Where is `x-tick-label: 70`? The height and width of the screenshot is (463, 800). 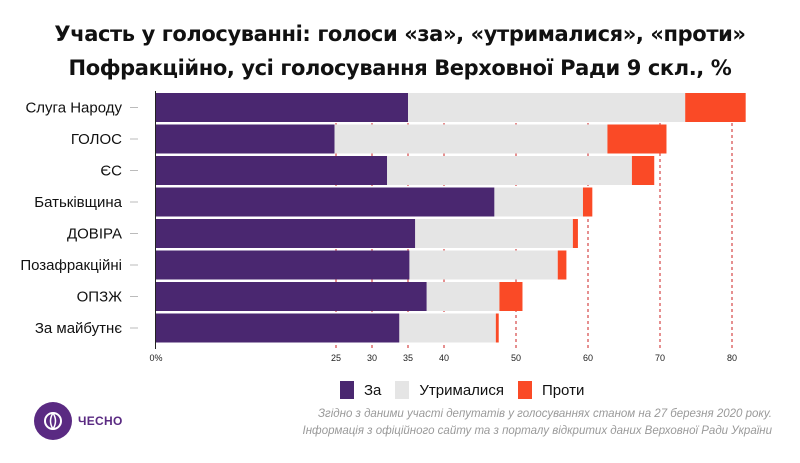 x-tick-label: 70 is located at coordinates (660, 358).